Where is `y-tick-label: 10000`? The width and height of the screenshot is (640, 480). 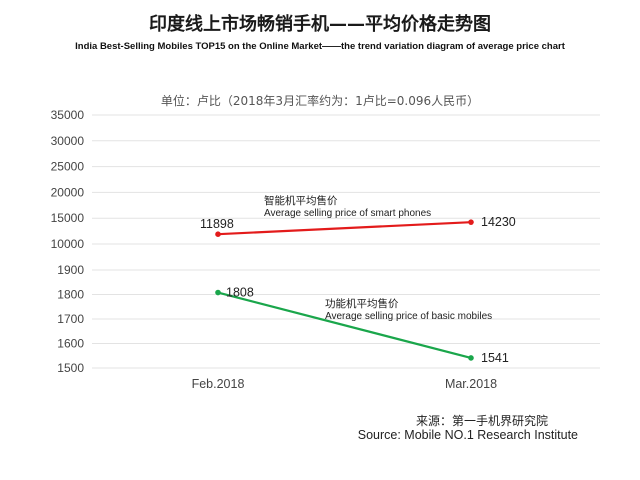
y-tick-label: 10000 is located at coordinates (68, 244).